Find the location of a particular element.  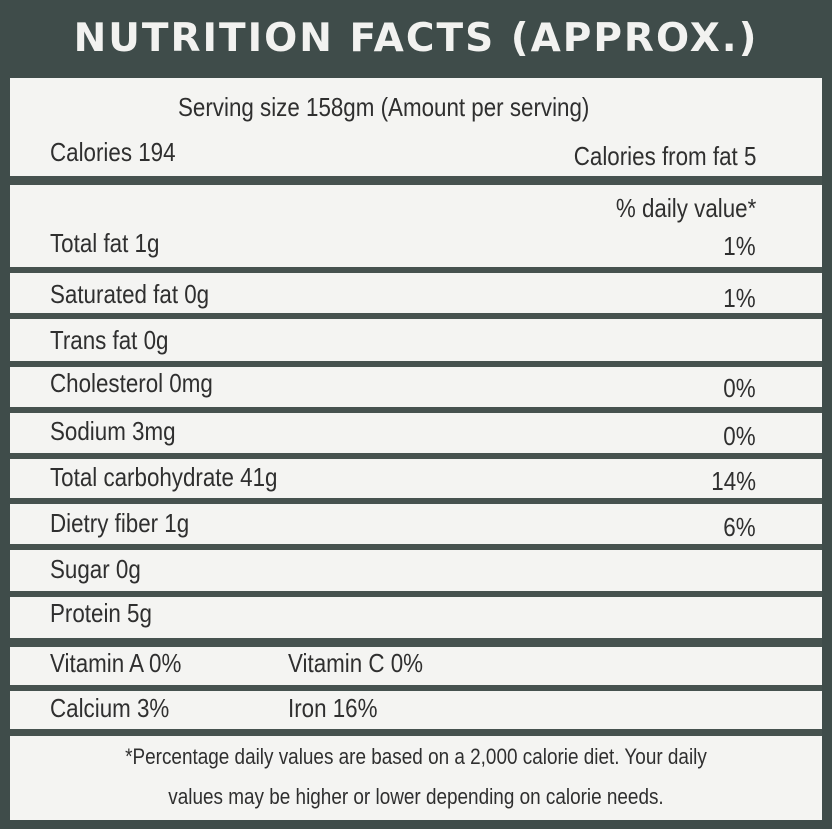

row-daily-value: 6% is located at coordinates (739, 527).